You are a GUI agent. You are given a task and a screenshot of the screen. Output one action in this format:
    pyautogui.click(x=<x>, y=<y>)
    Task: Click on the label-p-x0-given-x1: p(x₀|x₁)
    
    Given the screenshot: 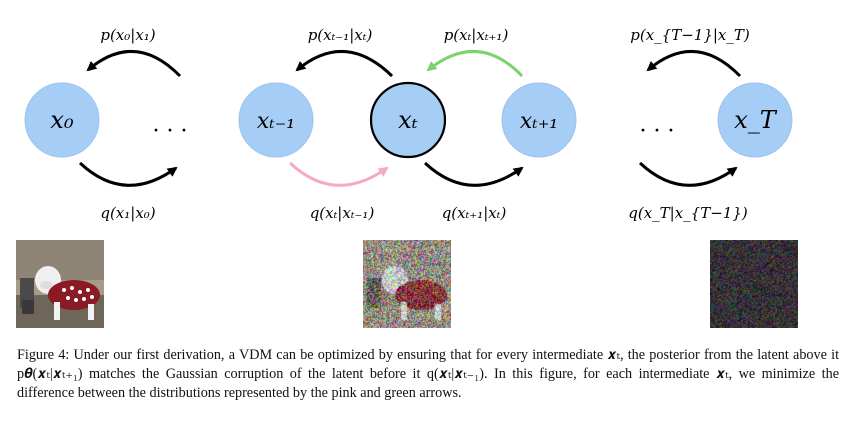 What is the action you would take?
    pyautogui.click(x=127, y=35)
    